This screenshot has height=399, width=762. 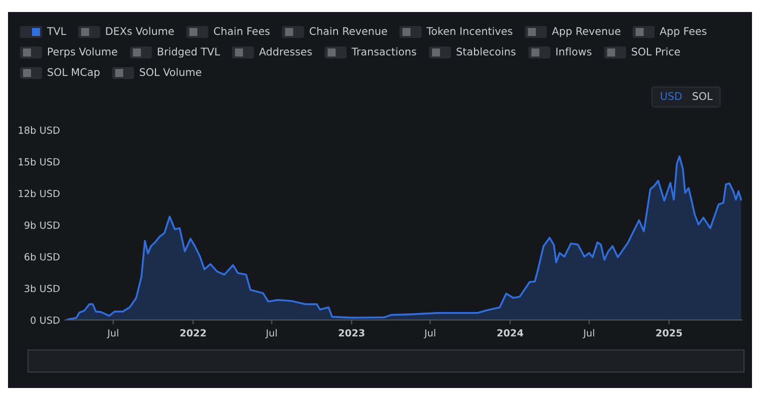 I want to click on text: SOL Price, so click(x=656, y=51).